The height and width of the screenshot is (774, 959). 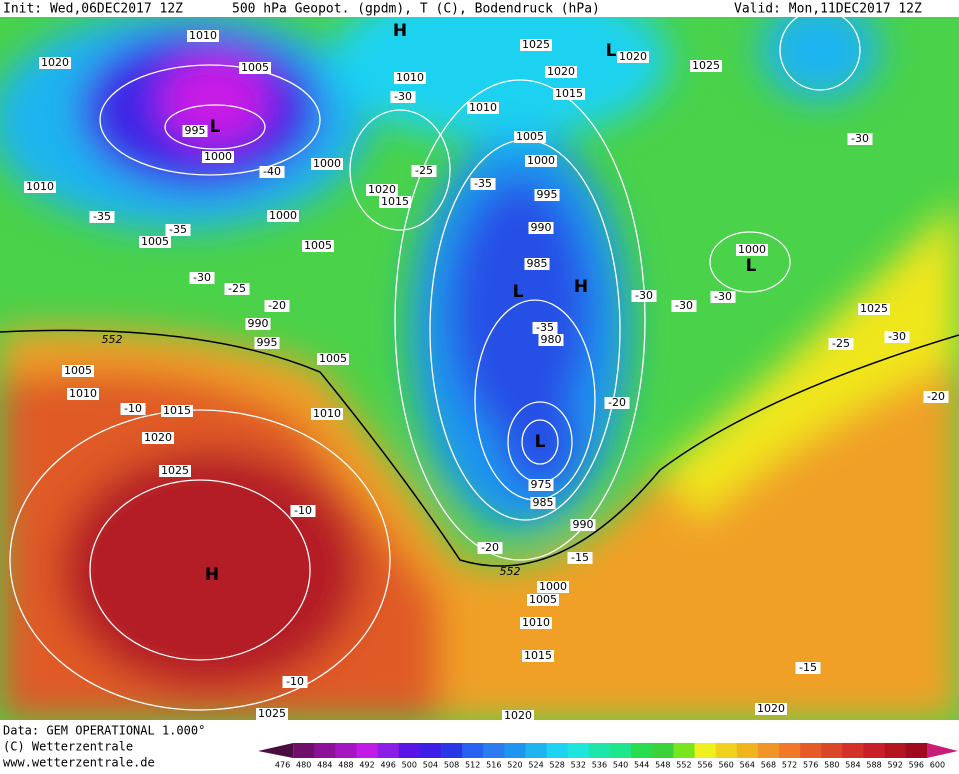 I want to click on colorbar-label: 528, so click(x=557, y=765).